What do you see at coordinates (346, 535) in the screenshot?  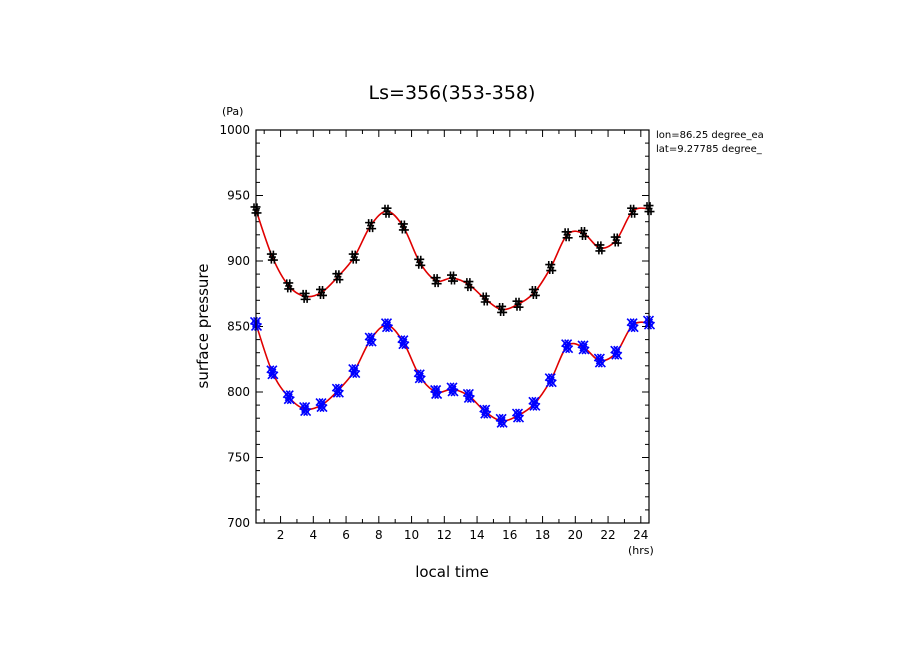 I see `x-tick-label: 6` at bounding box center [346, 535].